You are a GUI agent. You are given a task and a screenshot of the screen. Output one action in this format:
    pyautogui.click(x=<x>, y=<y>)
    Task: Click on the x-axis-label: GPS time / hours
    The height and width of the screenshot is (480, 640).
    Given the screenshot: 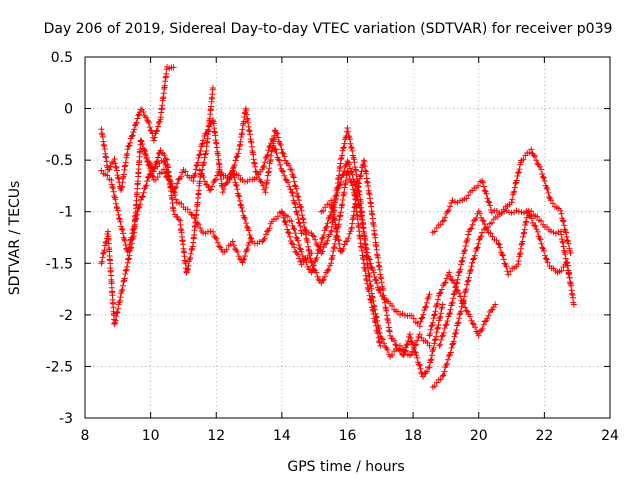 What is the action you would take?
    pyautogui.click(x=345, y=467)
    